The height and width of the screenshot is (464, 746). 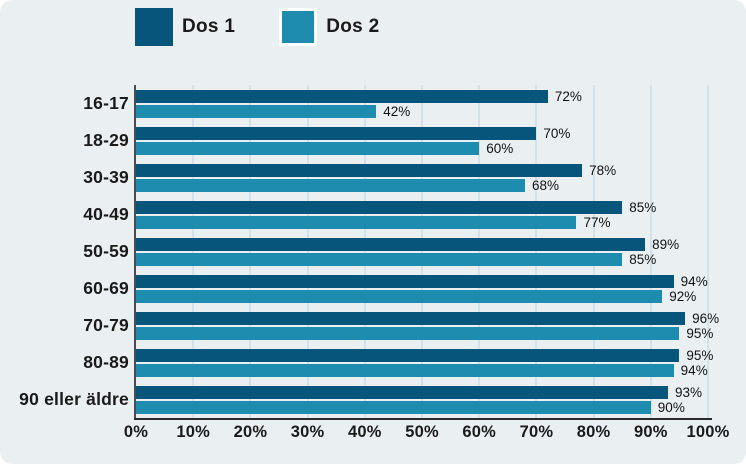 What do you see at coordinates (106, 140) in the screenshot?
I see `y-axis-label-18-29: 18-29` at bounding box center [106, 140].